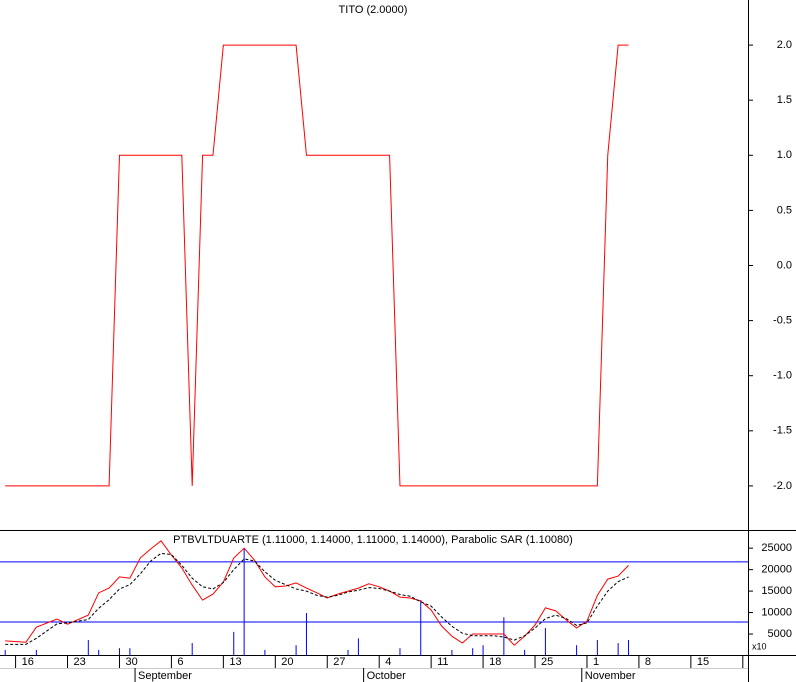 This screenshot has width=796, height=682. Describe the element at coordinates (759, 646) in the screenshot. I see `unit-label: x10` at that location.